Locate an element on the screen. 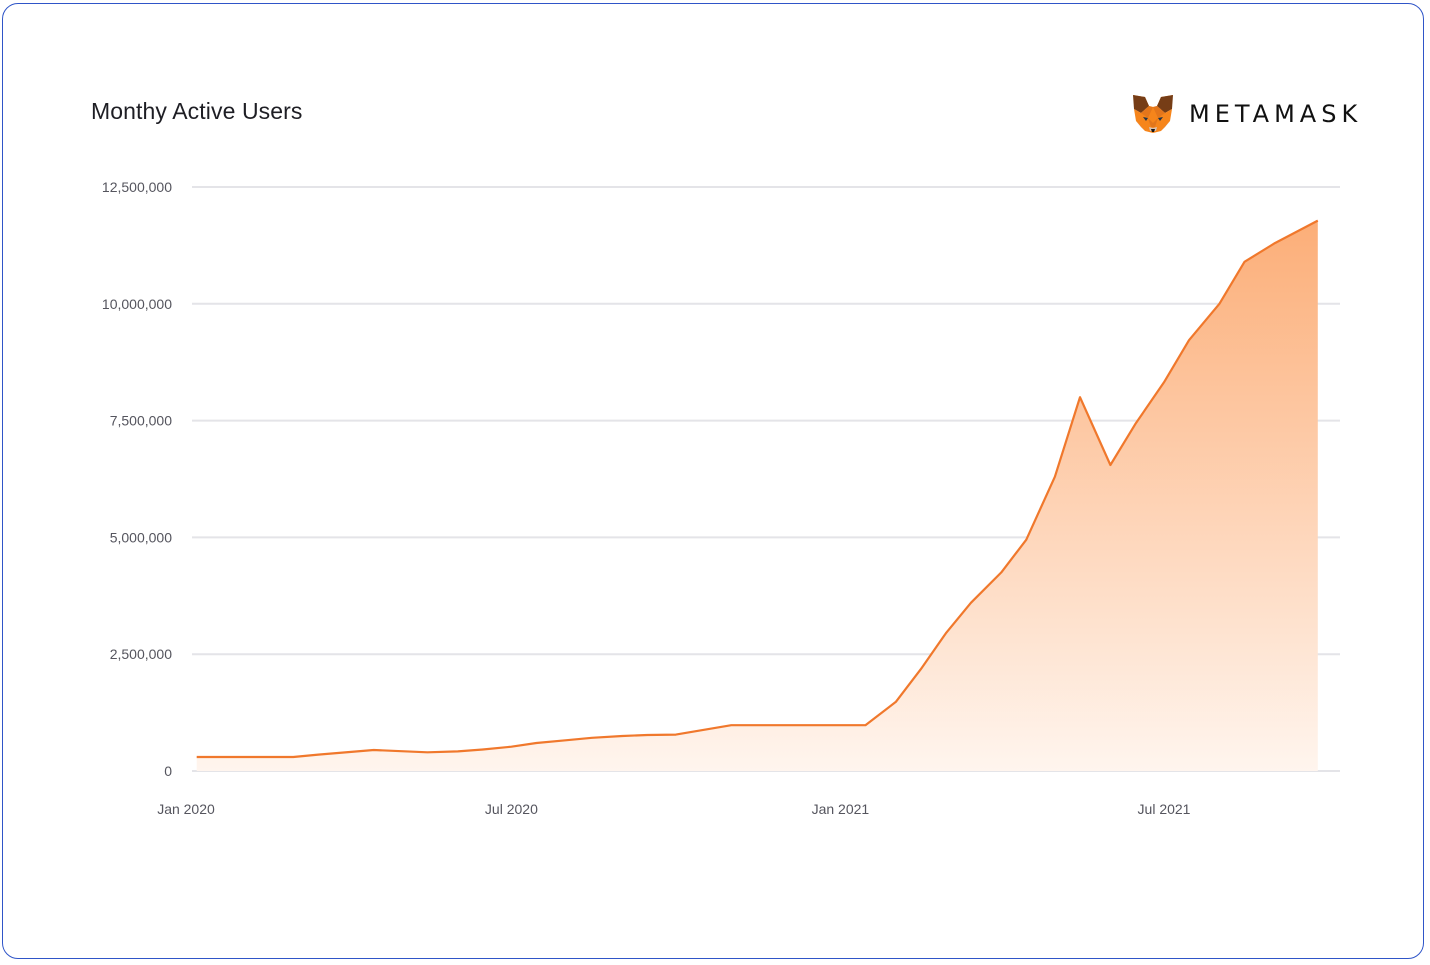  y-tick-label: 2,500,000 is located at coordinates (141, 654).